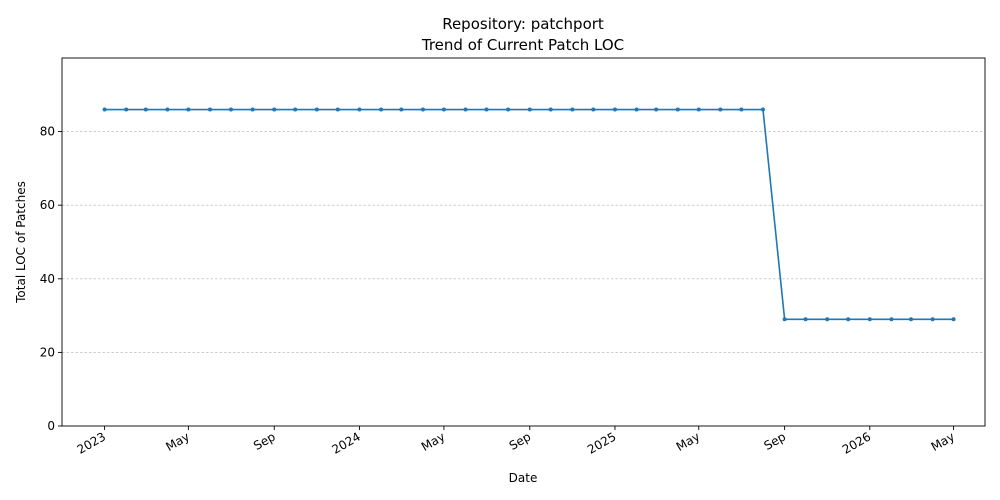  Describe the element at coordinates (91, 442) in the screenshot. I see `x-tick-label: 2023` at that location.